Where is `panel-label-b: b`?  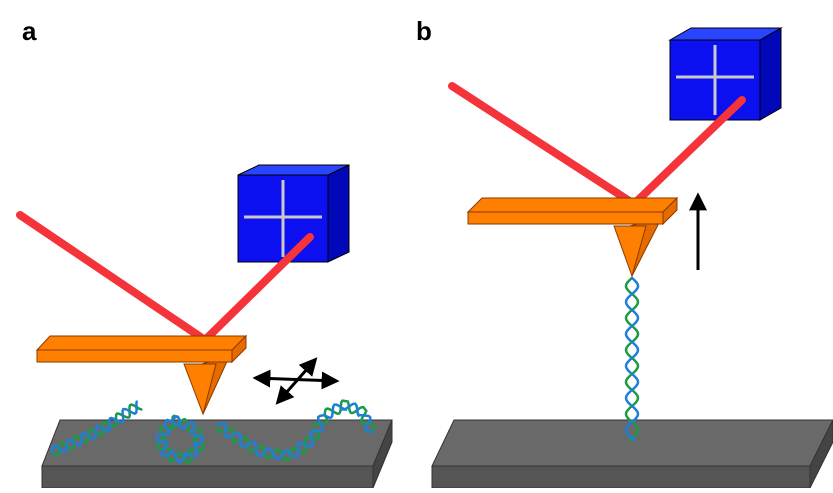
panel-label-b: b is located at coordinates (424, 31).